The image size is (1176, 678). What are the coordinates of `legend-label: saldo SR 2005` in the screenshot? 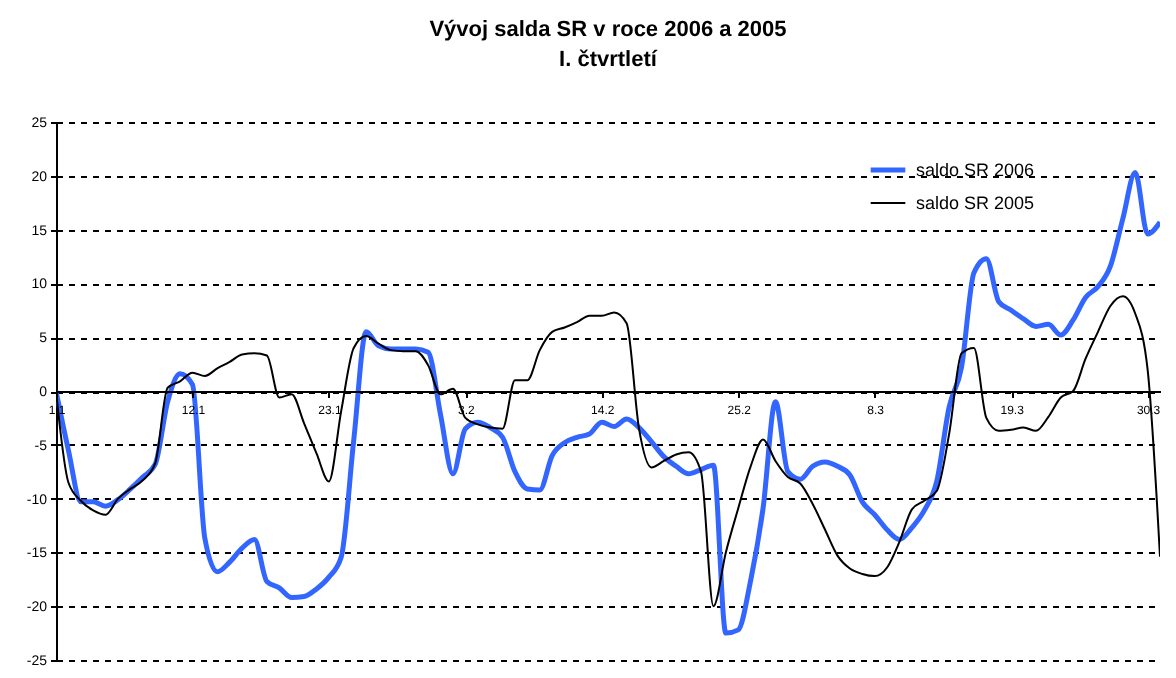 It's located at (975, 203).